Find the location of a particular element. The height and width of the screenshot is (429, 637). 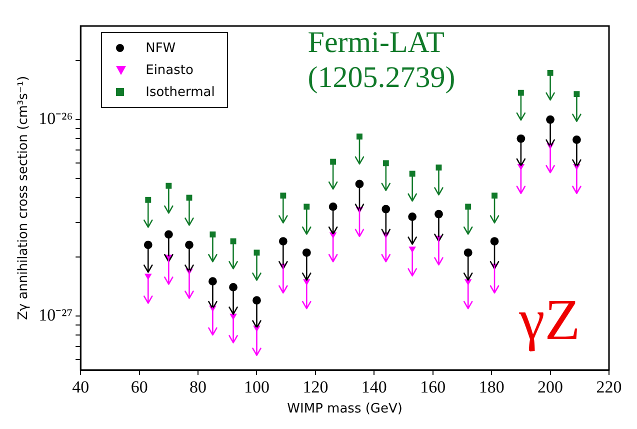

legend-label: Einasto is located at coordinates (170, 70).